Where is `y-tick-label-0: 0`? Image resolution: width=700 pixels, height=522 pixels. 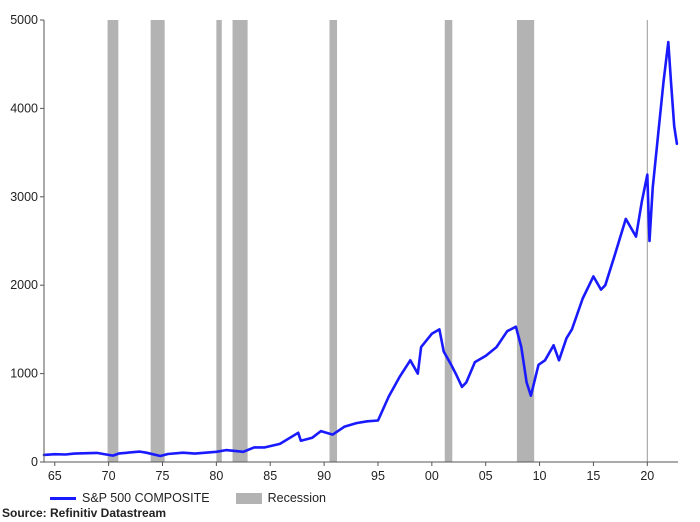 y-tick-label-0: 0 is located at coordinates (34, 462).